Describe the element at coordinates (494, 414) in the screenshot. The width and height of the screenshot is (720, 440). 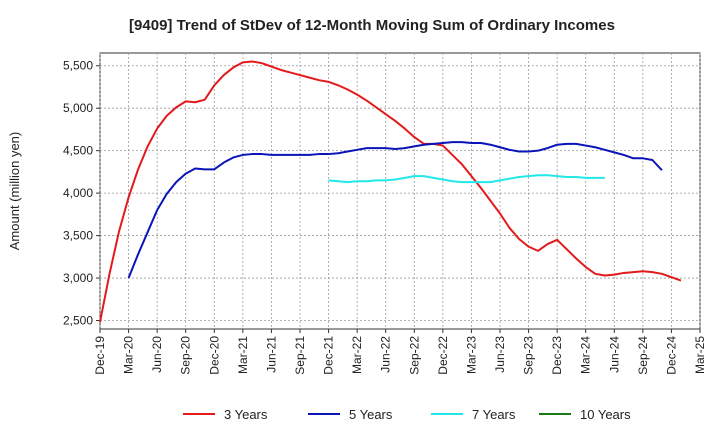
I see `legend-label: 7 Years` at that location.